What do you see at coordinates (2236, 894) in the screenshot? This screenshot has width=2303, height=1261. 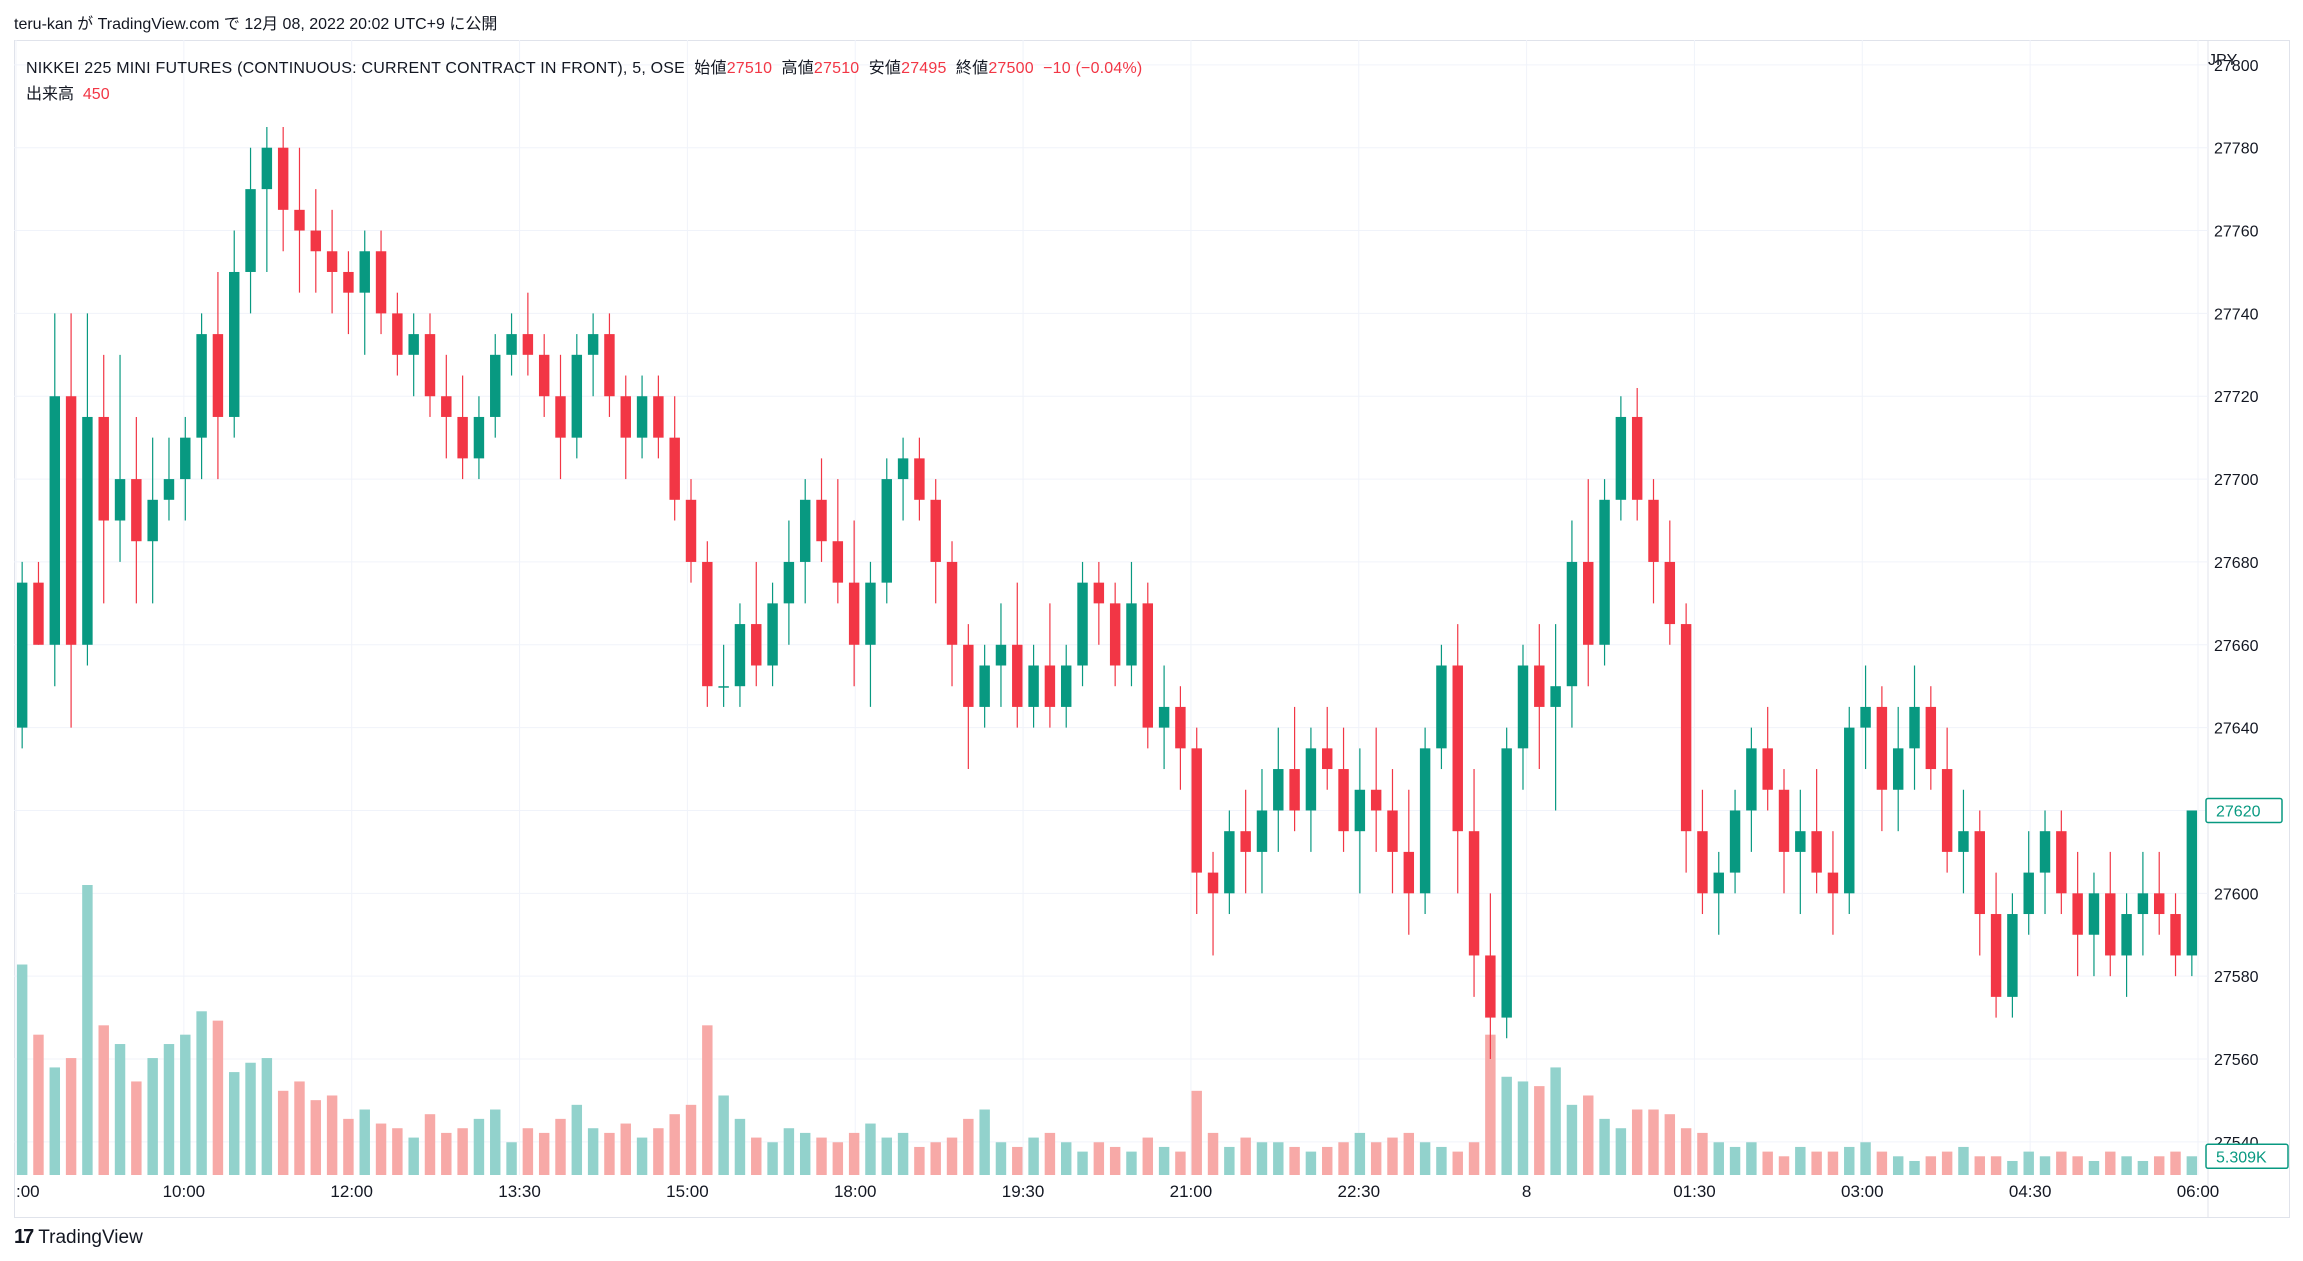 I see `y-tick-label: 27600` at bounding box center [2236, 894].